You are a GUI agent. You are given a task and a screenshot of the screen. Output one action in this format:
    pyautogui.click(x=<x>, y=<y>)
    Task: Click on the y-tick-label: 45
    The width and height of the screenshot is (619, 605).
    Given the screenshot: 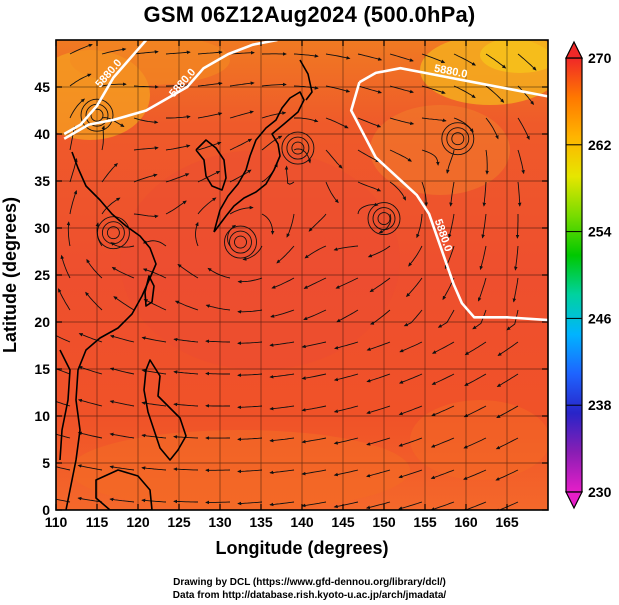 What is the action you would take?
    pyautogui.click(x=42, y=87)
    